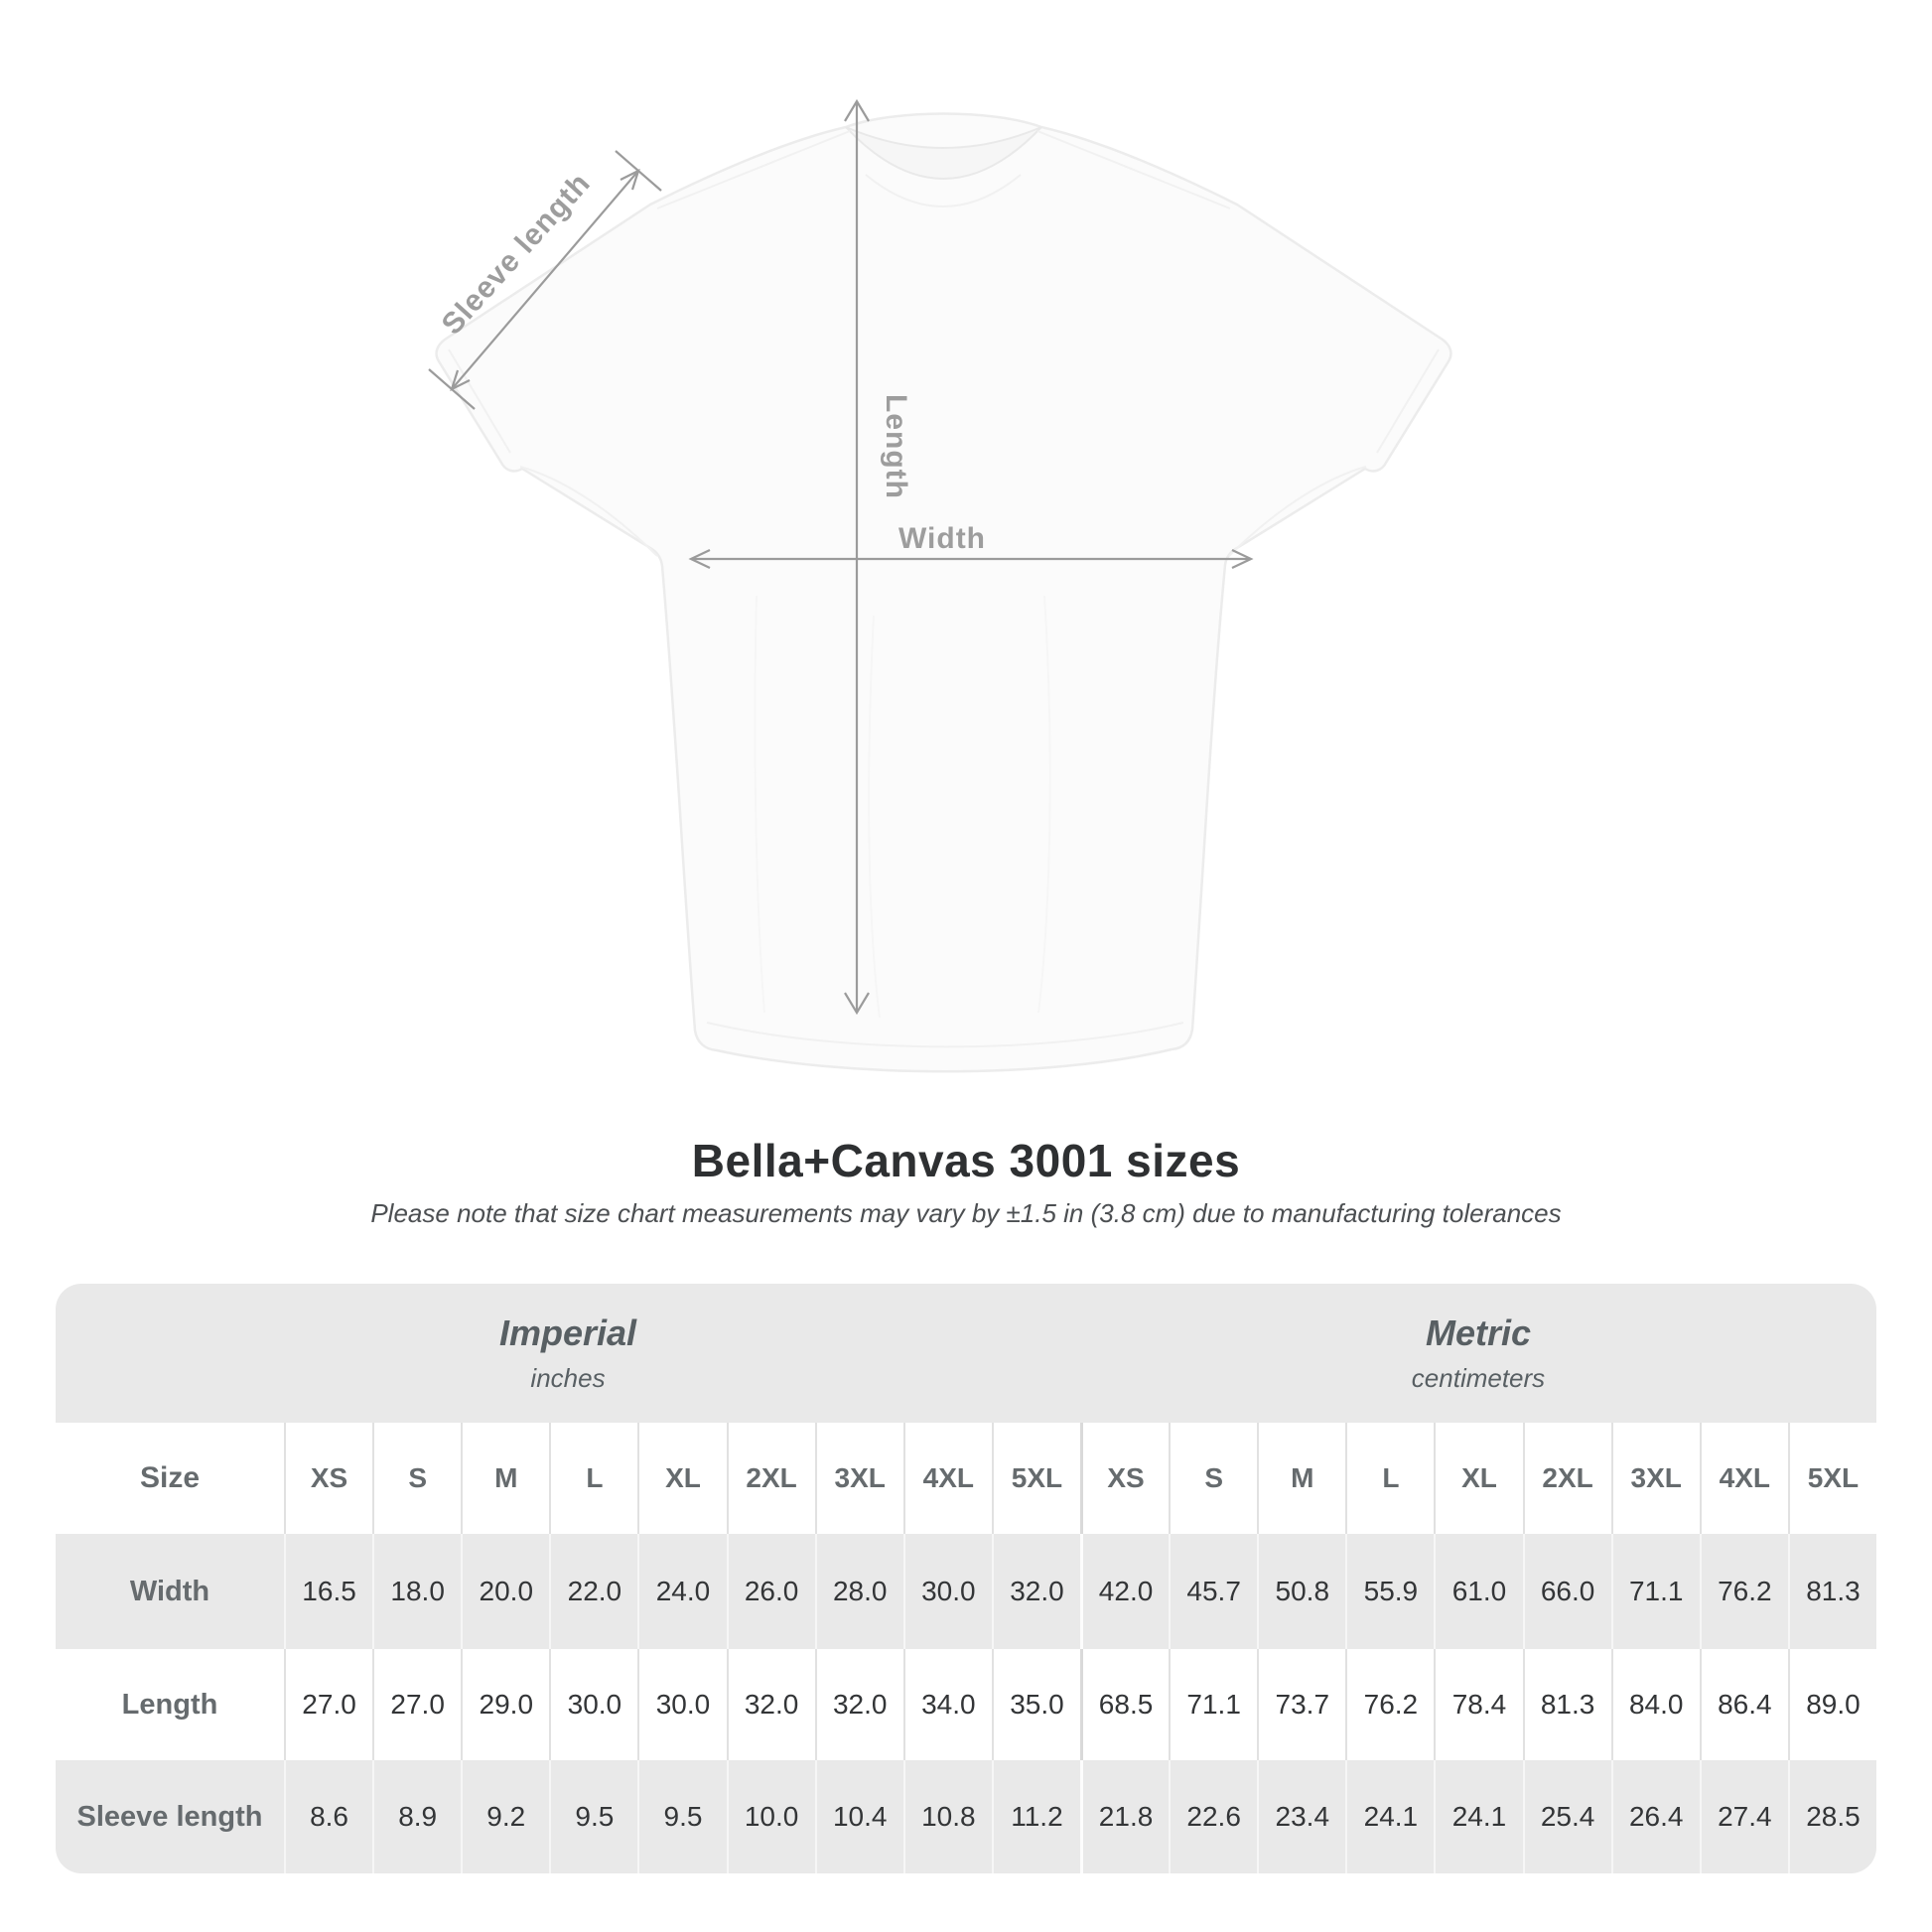 The image size is (1932, 1932). I want to click on width-arrow, so click(971, 559).